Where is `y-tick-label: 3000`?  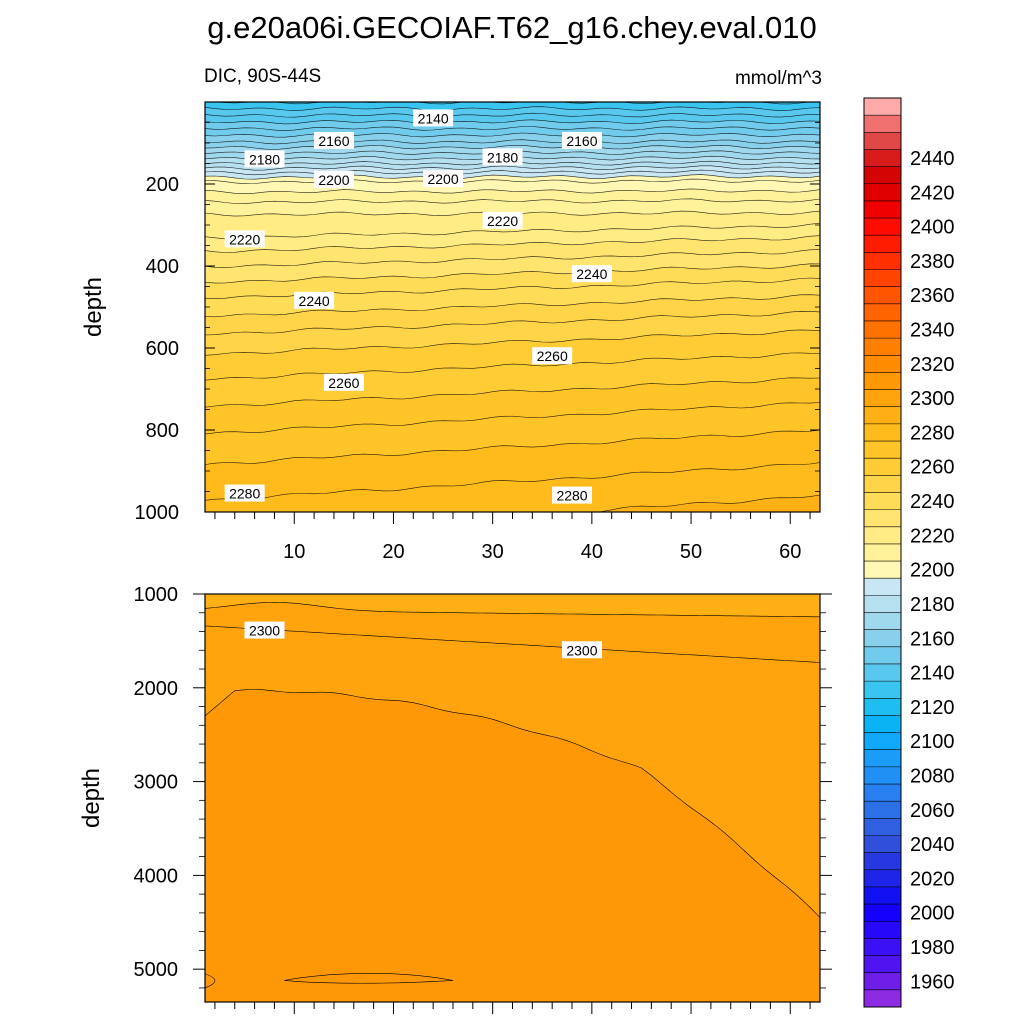 y-tick-label: 3000 is located at coordinates (156, 783).